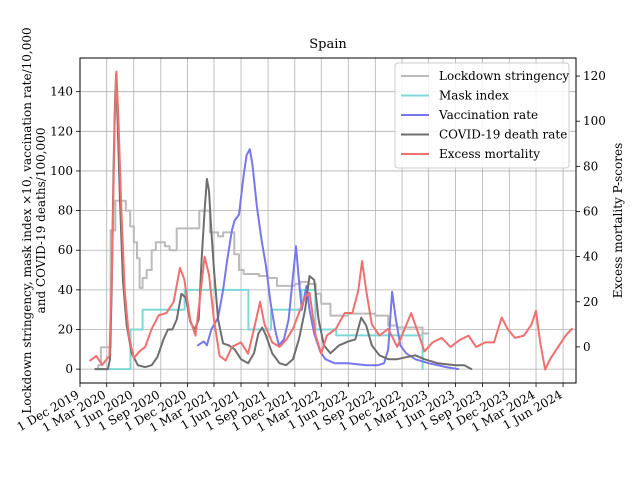  What do you see at coordinates (61, 92) in the screenshot?
I see `y-left-tick-label: 140` at bounding box center [61, 92].